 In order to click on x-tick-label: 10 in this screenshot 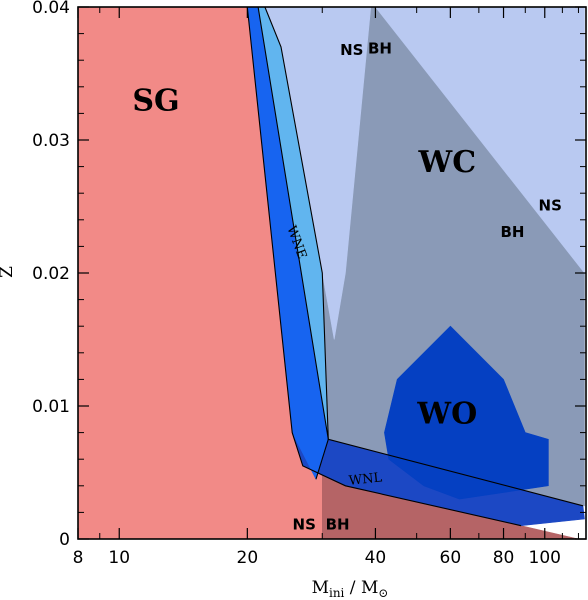, I will do `click(119, 558)`.